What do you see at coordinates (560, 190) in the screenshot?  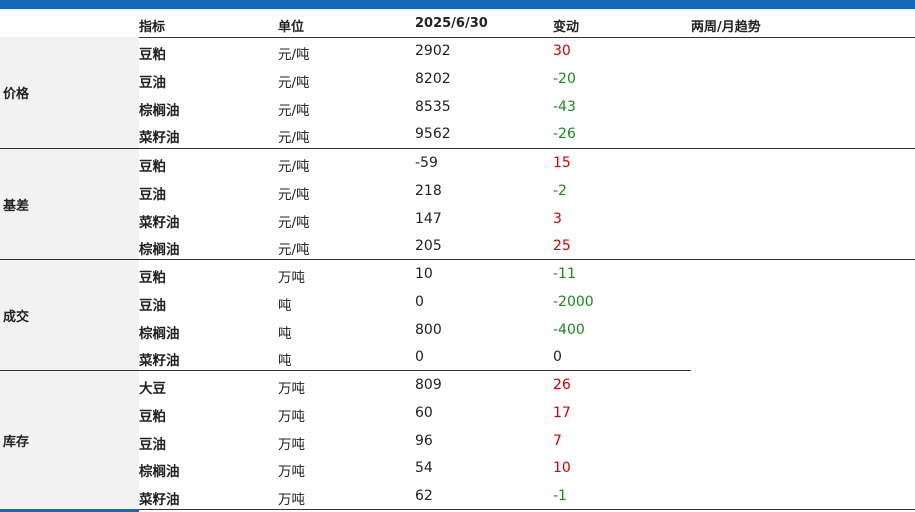 I see `row-change: -2` at bounding box center [560, 190].